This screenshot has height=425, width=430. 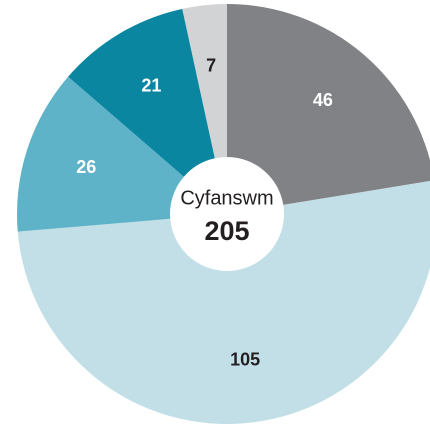 What do you see at coordinates (323, 100) in the screenshot?
I see `slice-label: 46` at bounding box center [323, 100].